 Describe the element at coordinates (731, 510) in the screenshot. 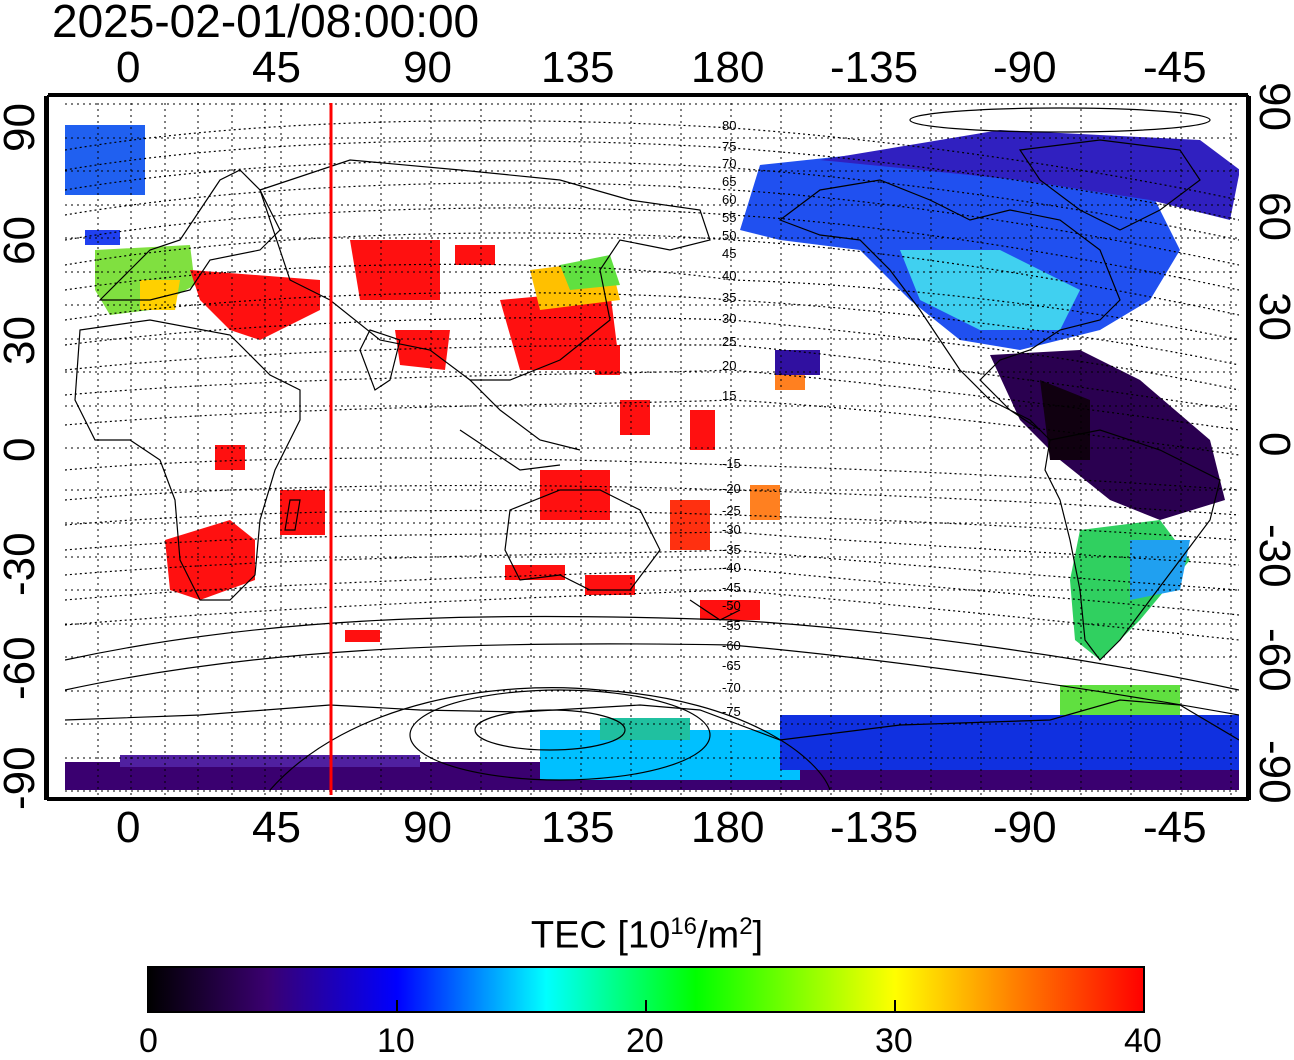

I see `contour-label: -25` at that location.